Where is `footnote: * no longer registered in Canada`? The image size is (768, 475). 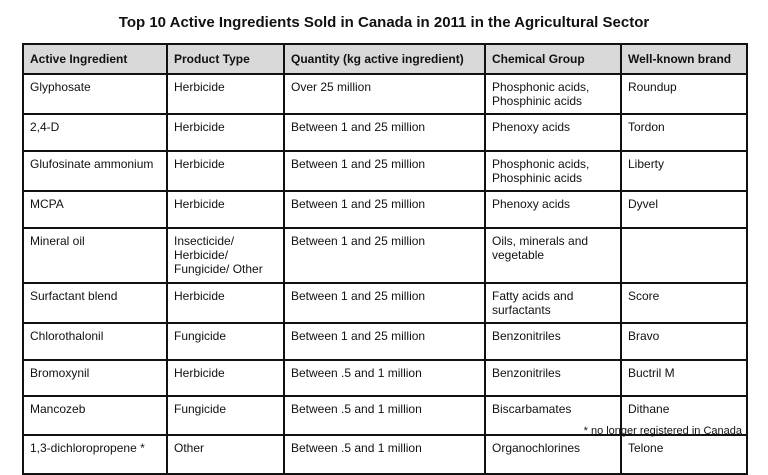 footnote: * no longer registered in Canada is located at coordinates (662, 431).